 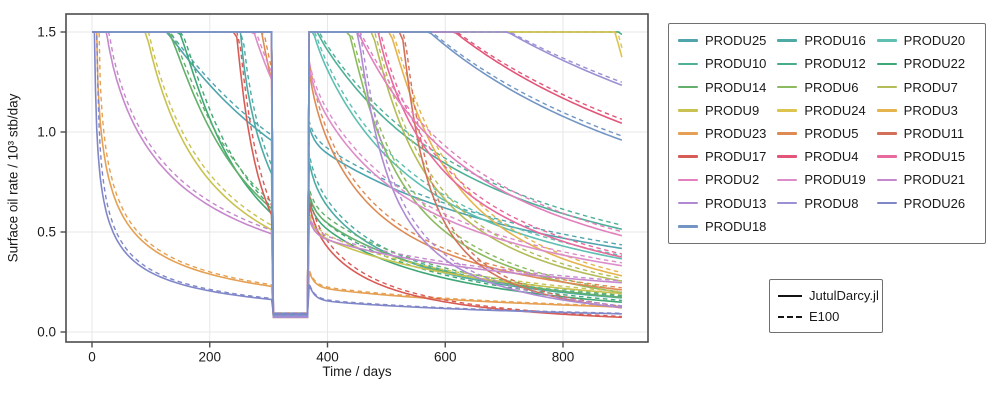 I want to click on legend-item-produ8: PRODU8, so click(x=826, y=203).